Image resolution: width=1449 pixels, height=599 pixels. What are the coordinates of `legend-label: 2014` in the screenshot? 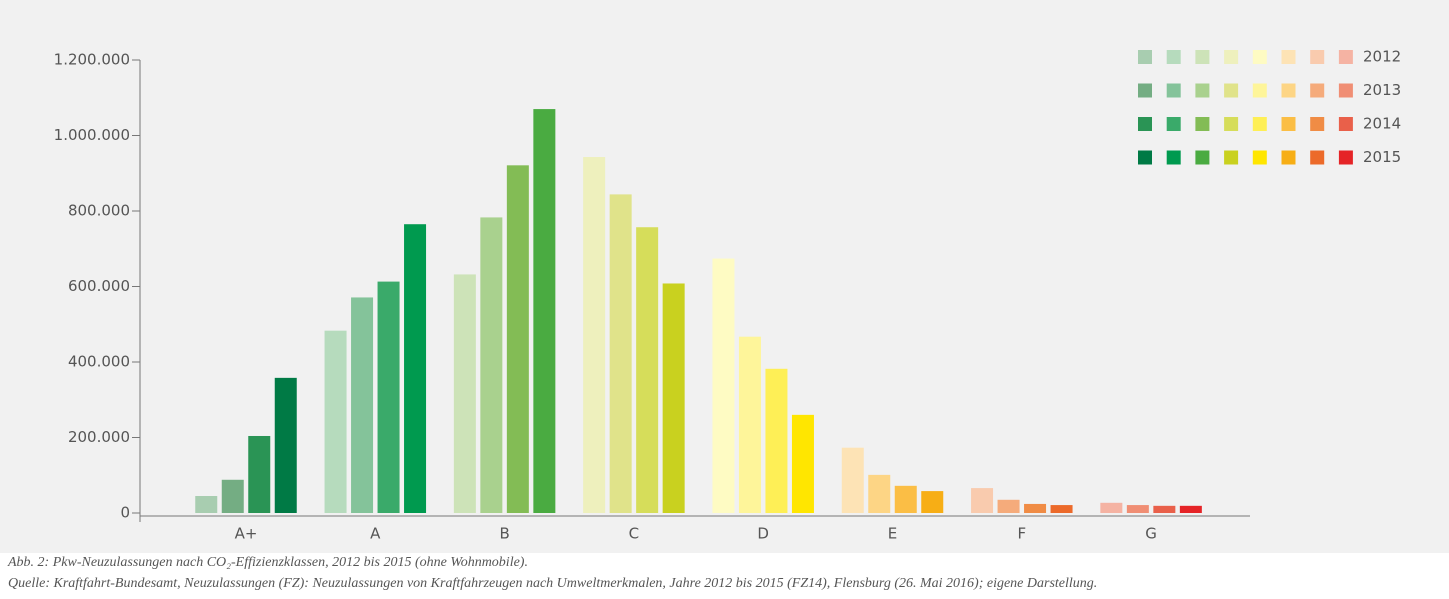 It's located at (1382, 124).